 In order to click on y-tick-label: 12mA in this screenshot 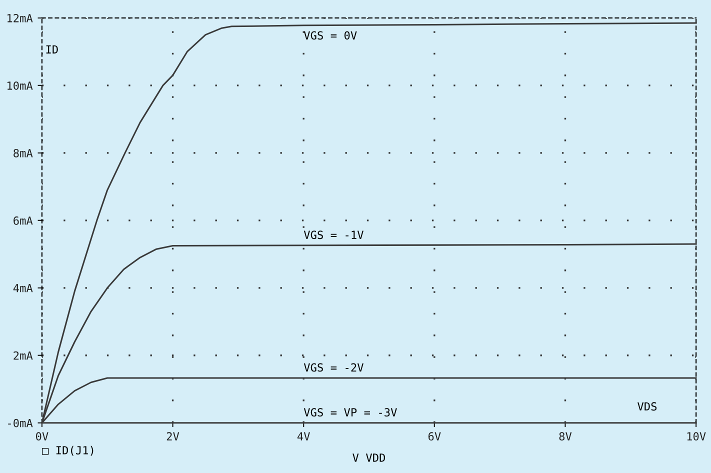, I will do `click(20, 18)`.